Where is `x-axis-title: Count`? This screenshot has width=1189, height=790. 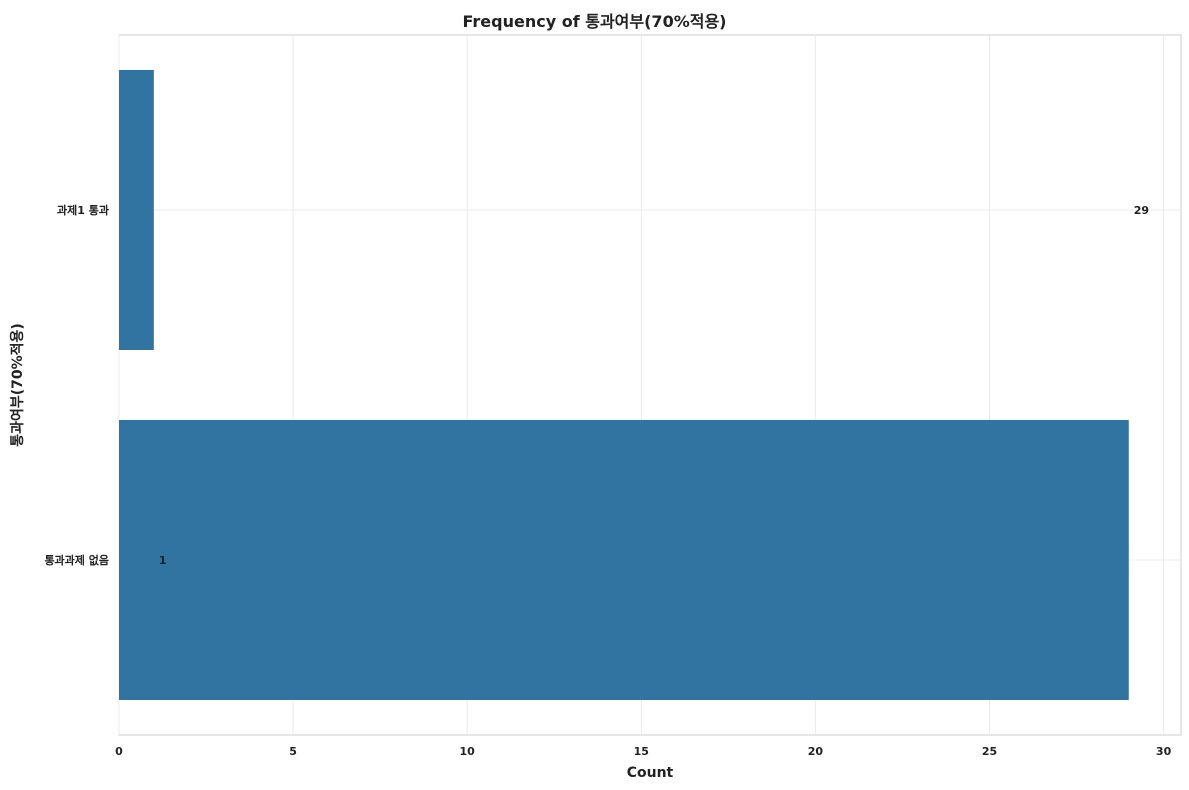 x-axis-title: Count is located at coordinates (650, 773).